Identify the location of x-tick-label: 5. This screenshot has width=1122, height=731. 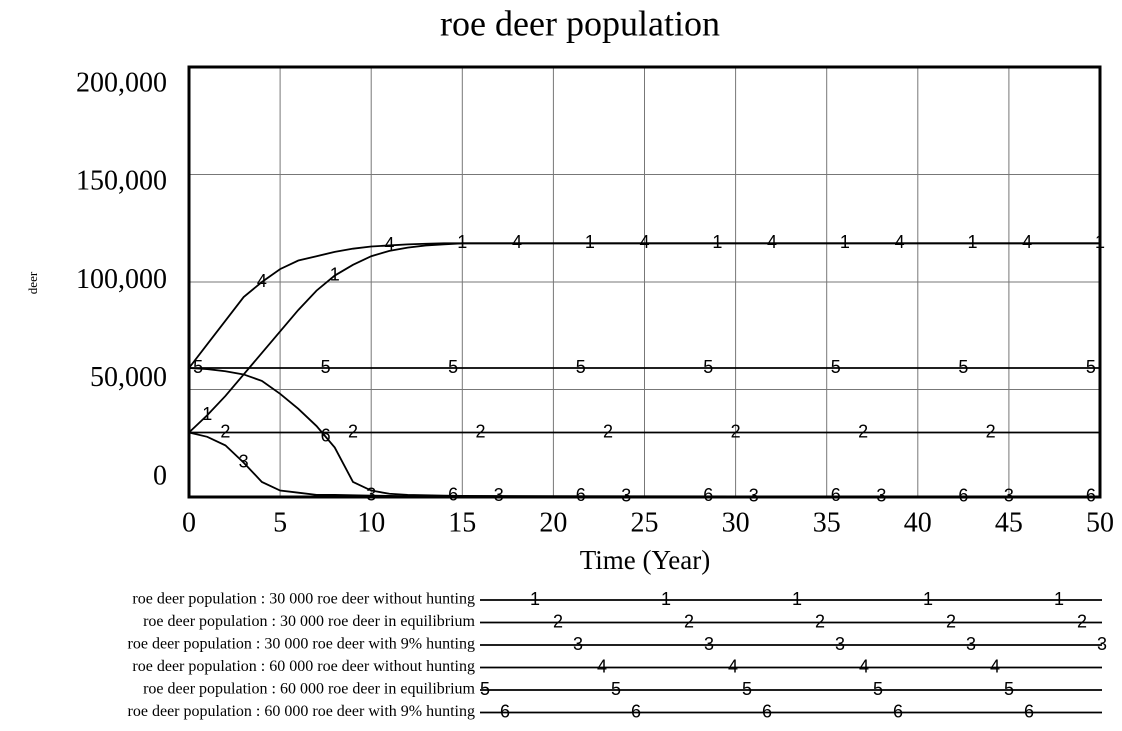
(280, 522).